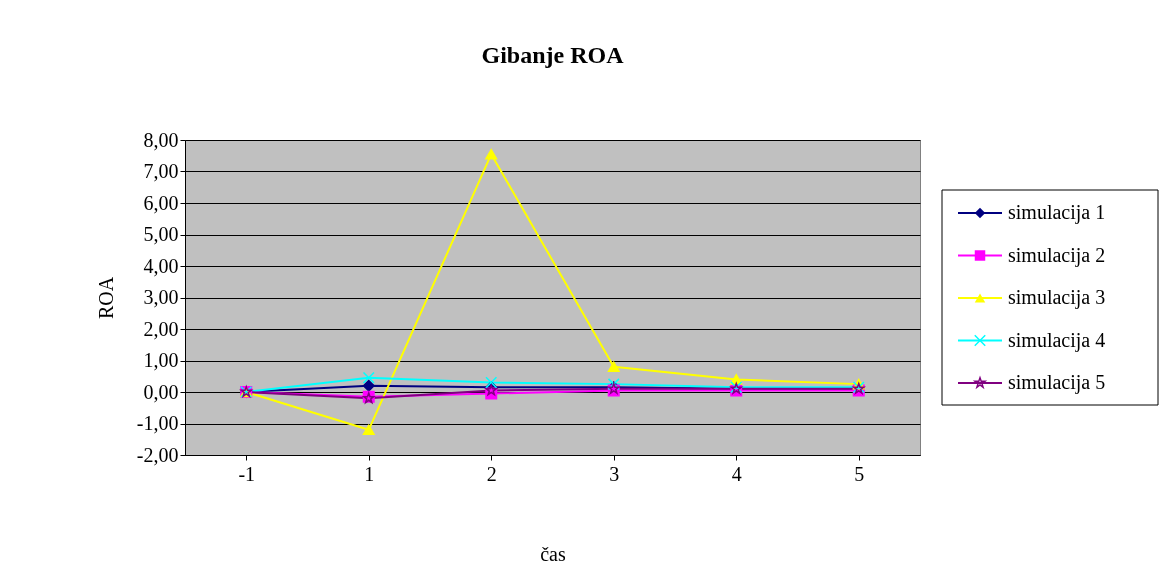 The height and width of the screenshot is (585, 1163). I want to click on x-tick-label: 1, so click(369, 473).